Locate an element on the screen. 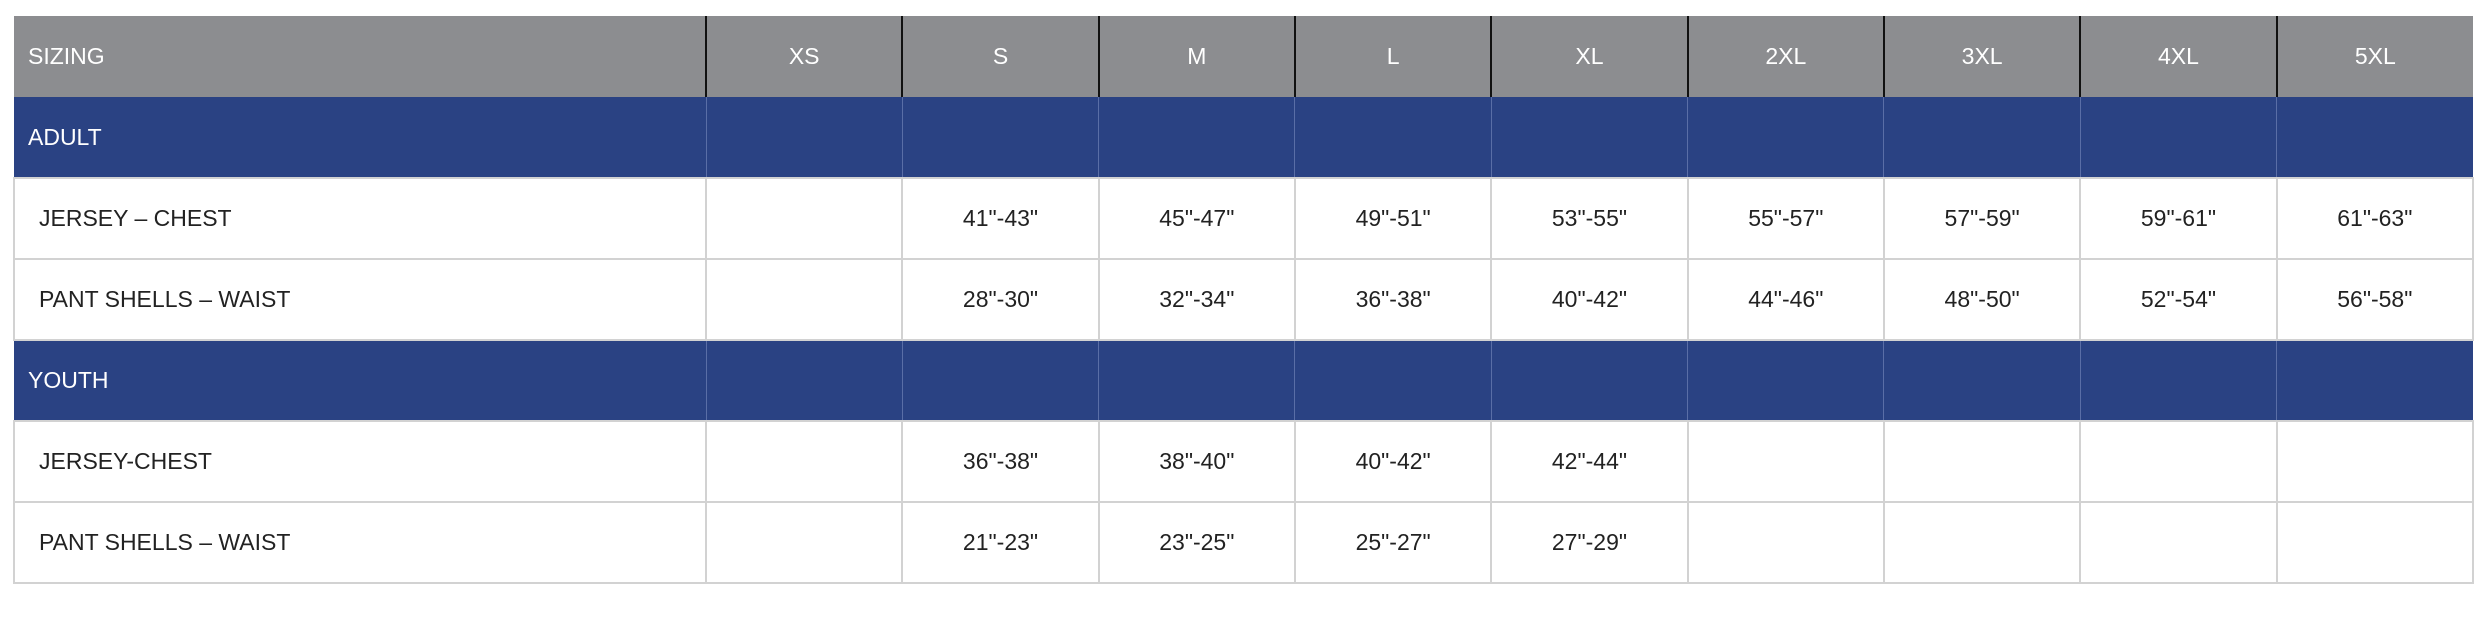 Image resolution: width=2486 pixels, height=627 pixels. size-cell: 28"-30" is located at coordinates (1000, 299).